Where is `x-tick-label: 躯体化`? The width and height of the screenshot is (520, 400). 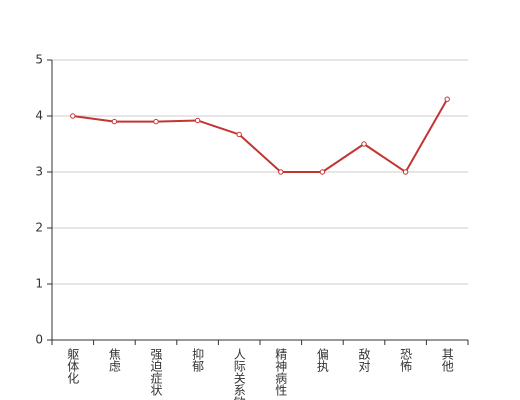
x-tick-label: 躯体化 is located at coordinates (73, 366).